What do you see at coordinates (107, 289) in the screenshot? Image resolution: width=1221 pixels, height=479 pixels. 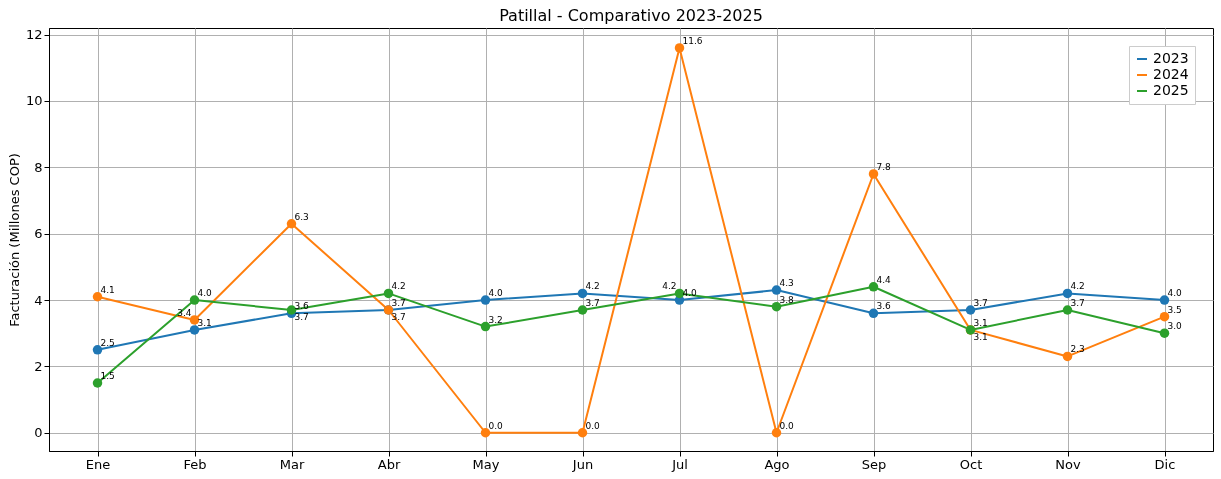 I see `data-label: 4.1` at bounding box center [107, 289].